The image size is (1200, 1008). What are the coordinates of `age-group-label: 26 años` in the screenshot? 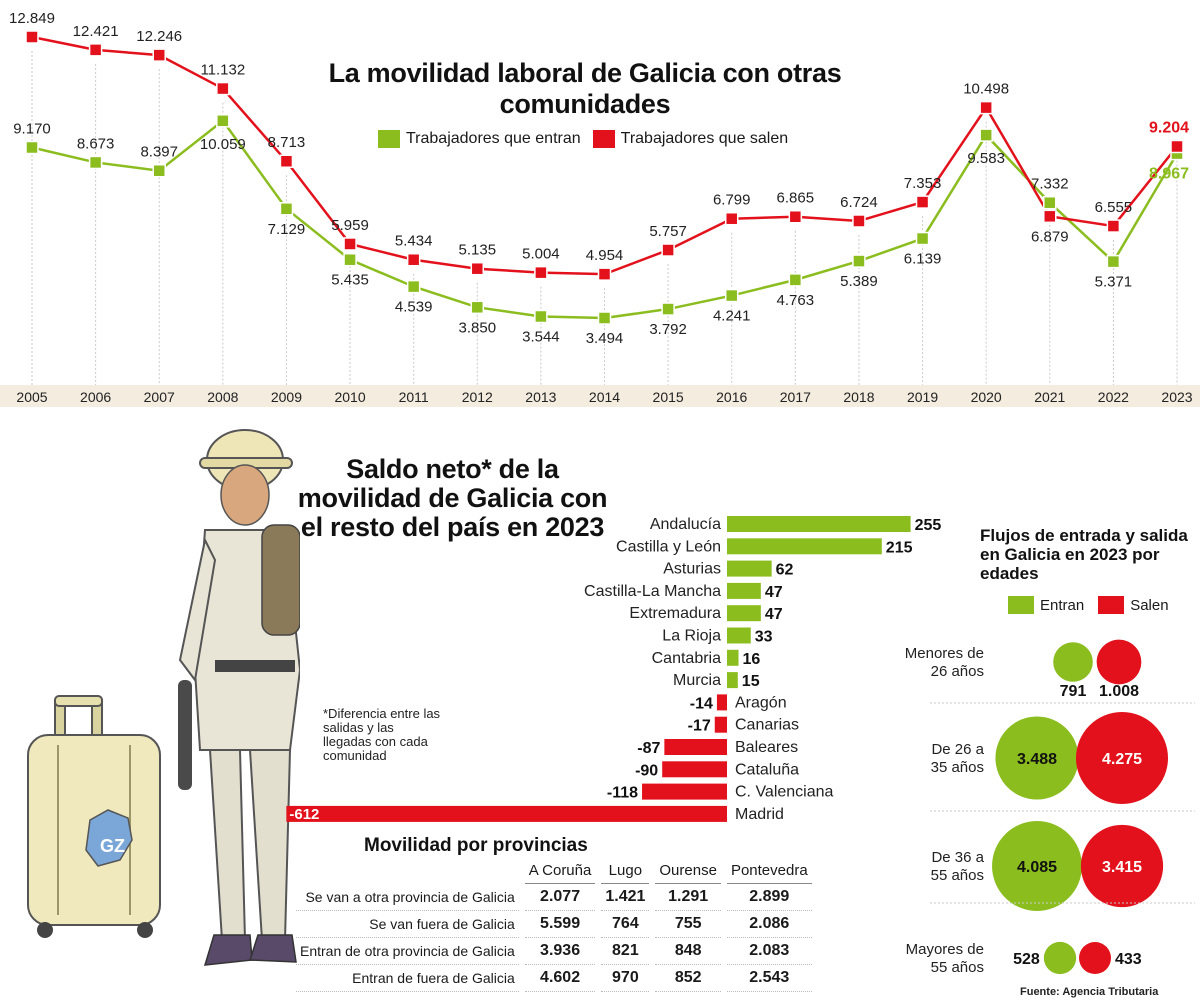 It's located at (957, 671).